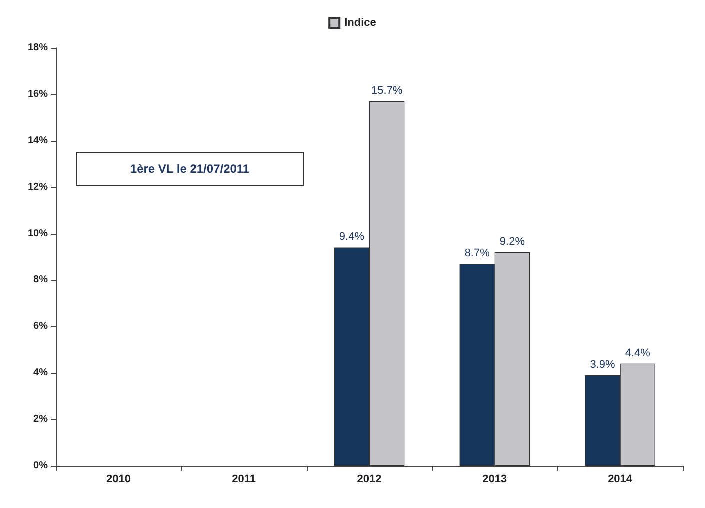 Image resolution: width=705 pixels, height=508 pixels. What do you see at coordinates (41, 326) in the screenshot?
I see `y-tick-label: 6%` at bounding box center [41, 326].